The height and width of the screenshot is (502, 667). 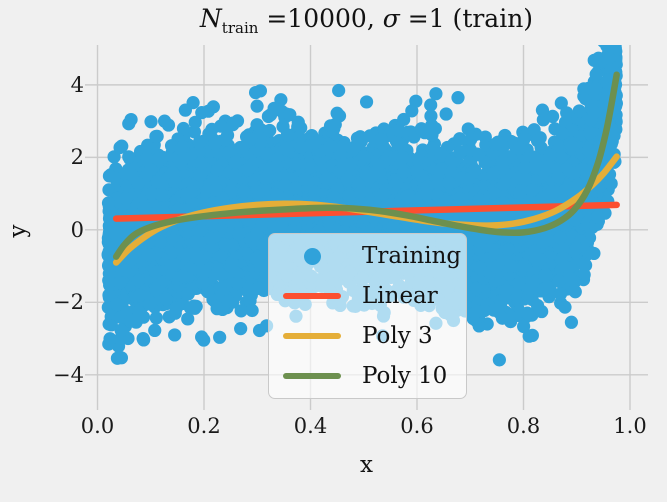 I want to click on legend-label-linear: Linear, so click(x=400, y=296).